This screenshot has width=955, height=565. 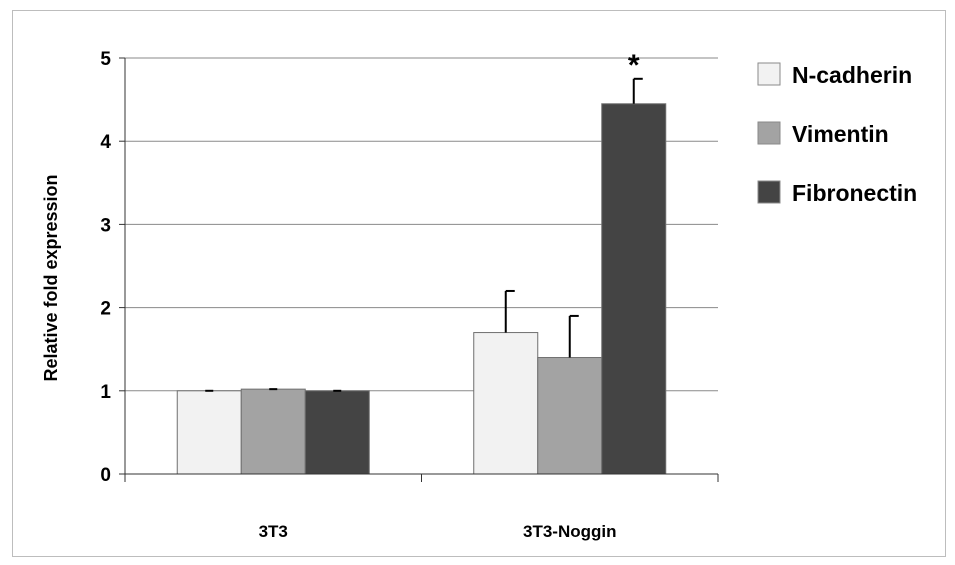 I want to click on y-tick-label-1: 1, so click(x=105, y=392).